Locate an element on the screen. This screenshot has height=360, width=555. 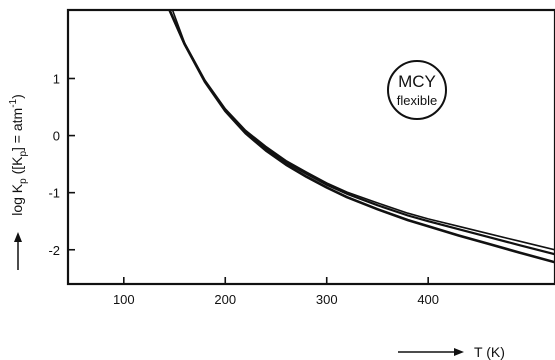
annotation-circle is located at coordinates (417, 90).